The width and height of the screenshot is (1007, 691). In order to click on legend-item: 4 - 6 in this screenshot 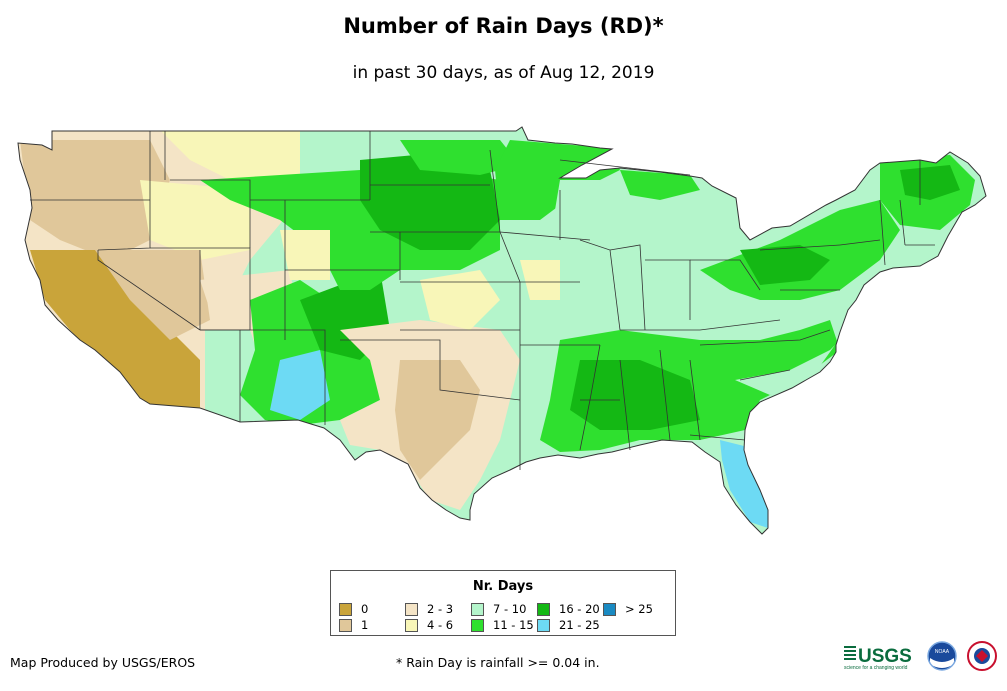, I will do `click(438, 625)`.